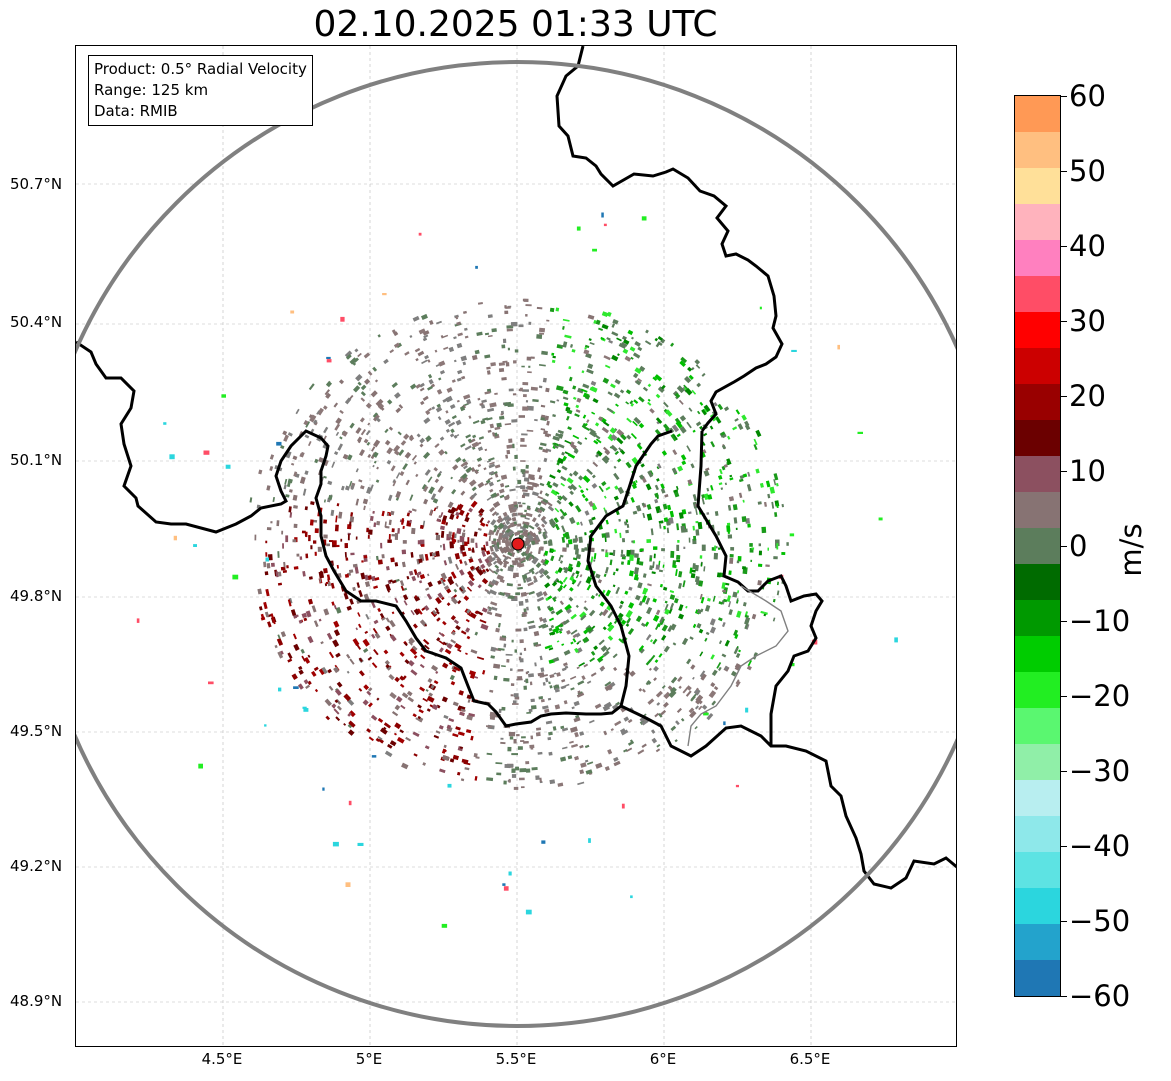 This screenshot has width=1171, height=1081. I want to click on info-data: Data: RMIB, so click(136, 111).